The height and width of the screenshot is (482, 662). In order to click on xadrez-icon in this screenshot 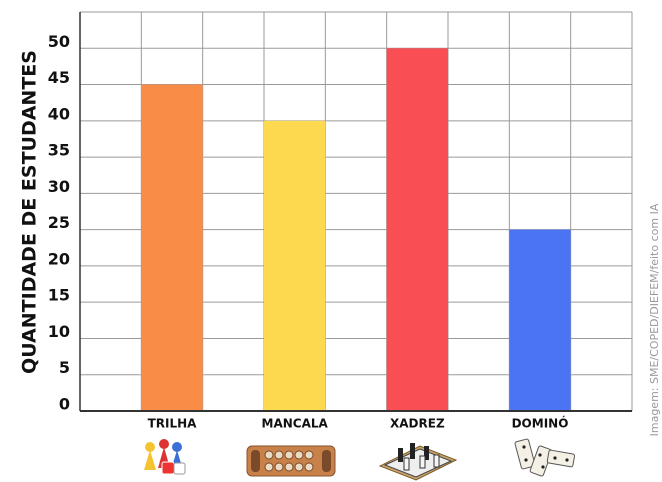, I will do `click(418, 462)`.